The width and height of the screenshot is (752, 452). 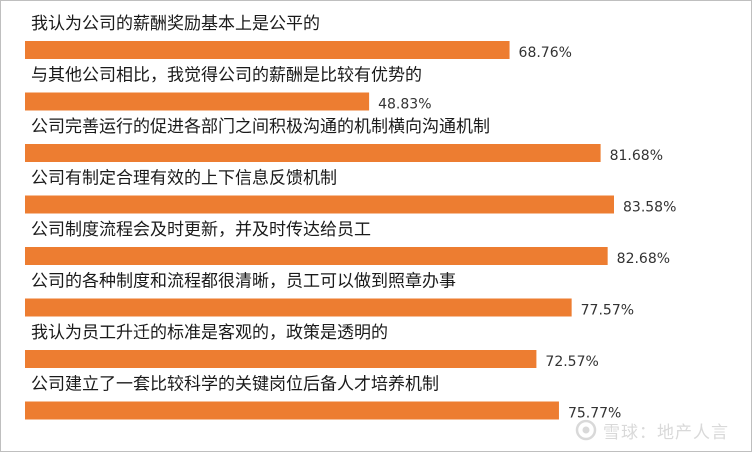 What do you see at coordinates (235, 385) in the screenshot?
I see `category-label: 公司建立了一套比较科学的关键岗位后备人才培养机制` at bounding box center [235, 385].